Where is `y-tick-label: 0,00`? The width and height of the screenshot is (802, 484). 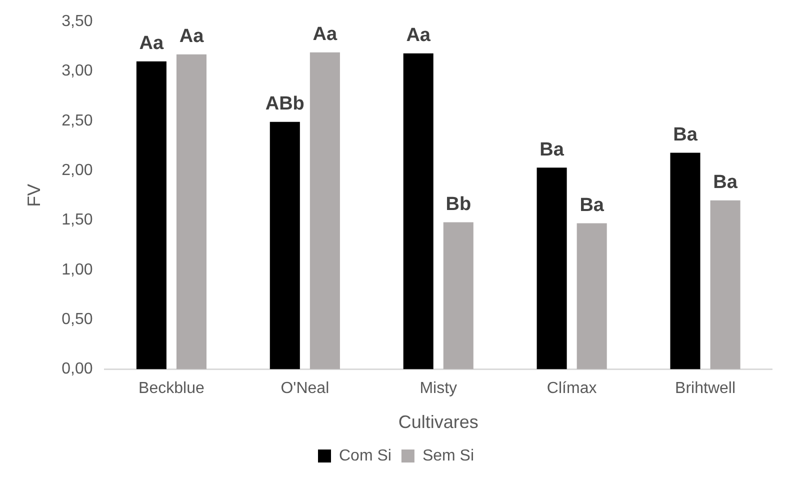
y-tick-label: 0,00 is located at coordinates (77, 369).